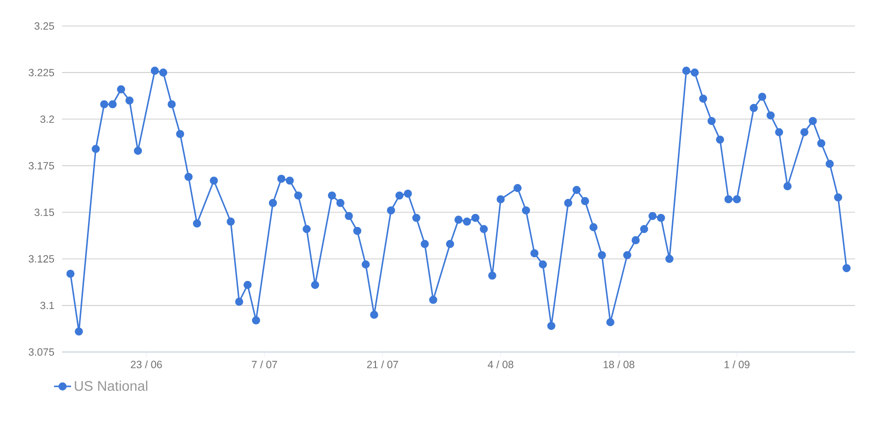  Describe the element at coordinates (382, 364) in the screenshot. I see `x-tick-label: 21 / 07` at that location.